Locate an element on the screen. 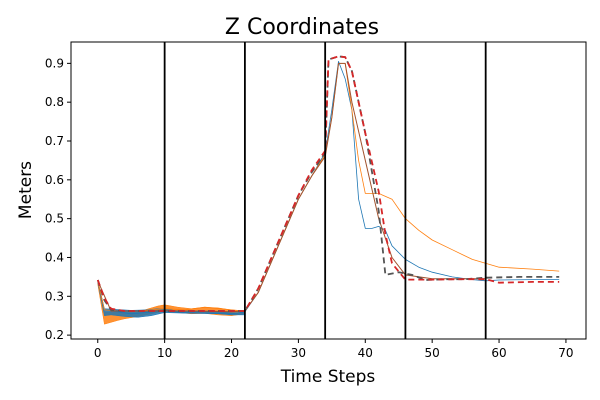 Image resolution: width=600 pixels, height=400 pixels. y-tick-label-3: 0.5 is located at coordinates (54, 219).